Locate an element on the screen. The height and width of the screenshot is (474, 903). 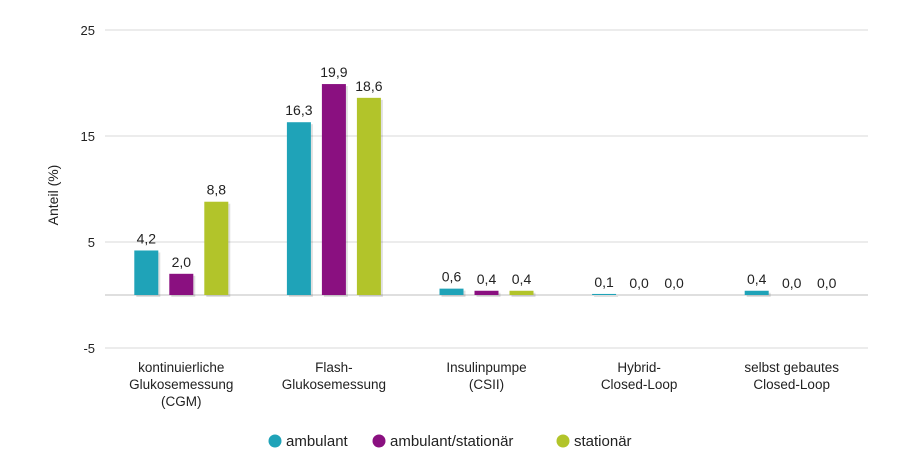
x-category-label: Flash- Glukosemessung is located at coordinates (334, 376).